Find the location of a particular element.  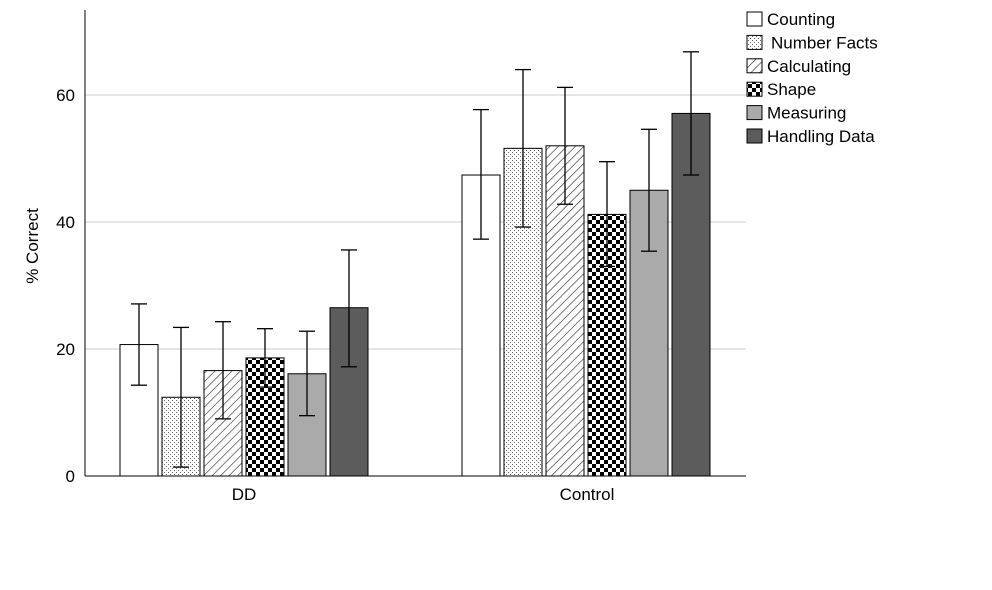

y-tick-label: 60 is located at coordinates (65, 95).